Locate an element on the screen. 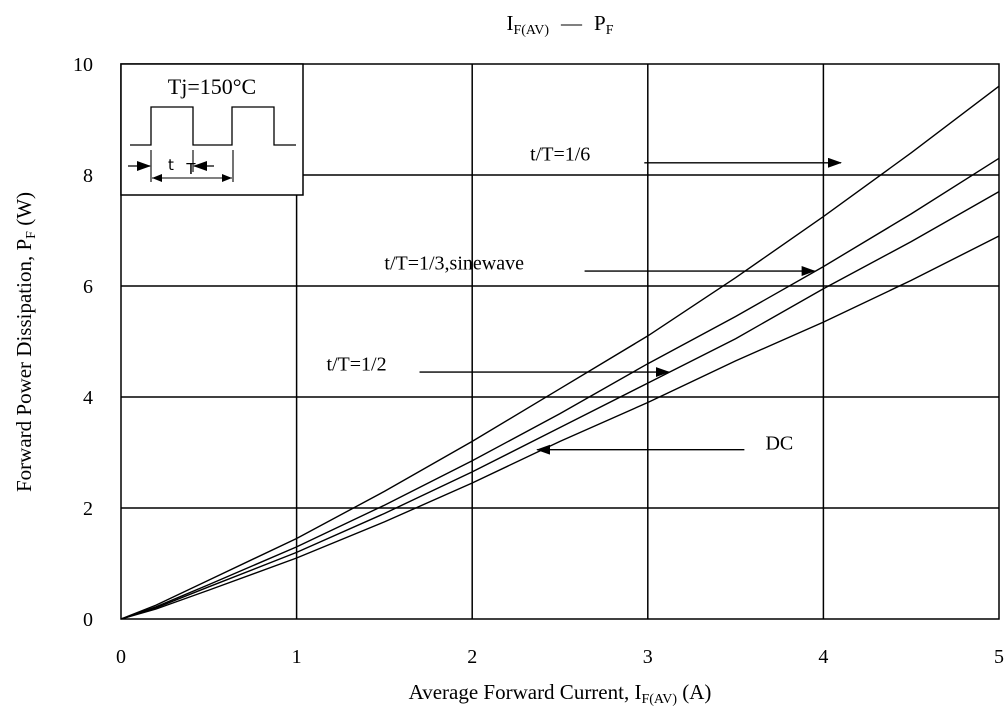  x-tick-label: 3 is located at coordinates (648, 657).